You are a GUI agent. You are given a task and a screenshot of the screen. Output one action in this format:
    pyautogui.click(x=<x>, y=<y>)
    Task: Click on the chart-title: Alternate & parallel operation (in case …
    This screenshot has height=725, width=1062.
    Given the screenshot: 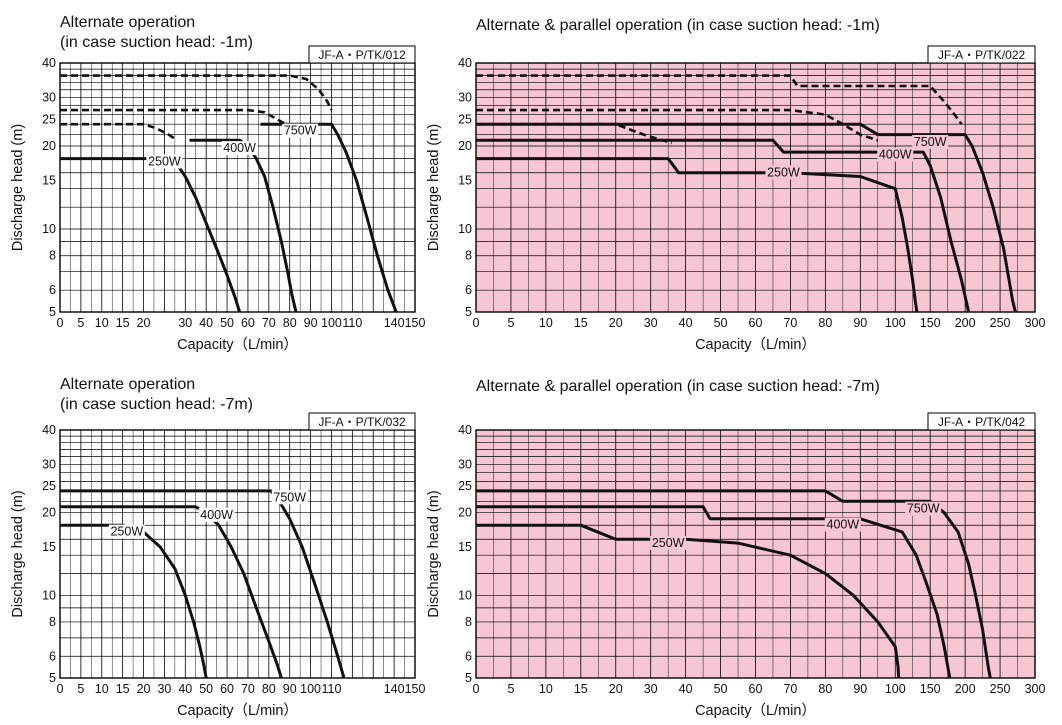 What is the action you would take?
    pyautogui.click(x=678, y=25)
    